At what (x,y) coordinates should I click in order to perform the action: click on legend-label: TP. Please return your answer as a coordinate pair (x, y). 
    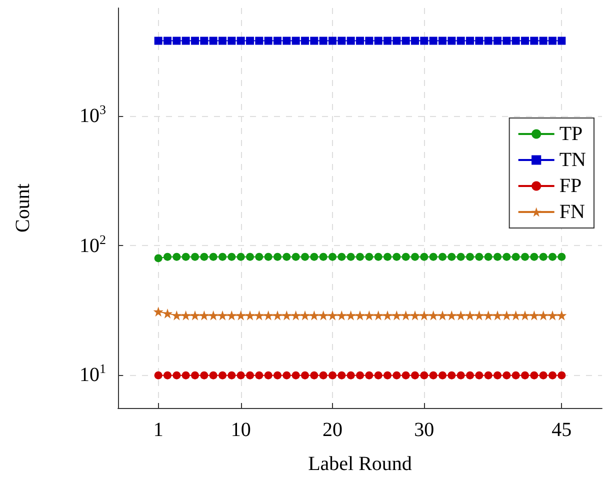
    Looking at the image, I should click on (571, 134).